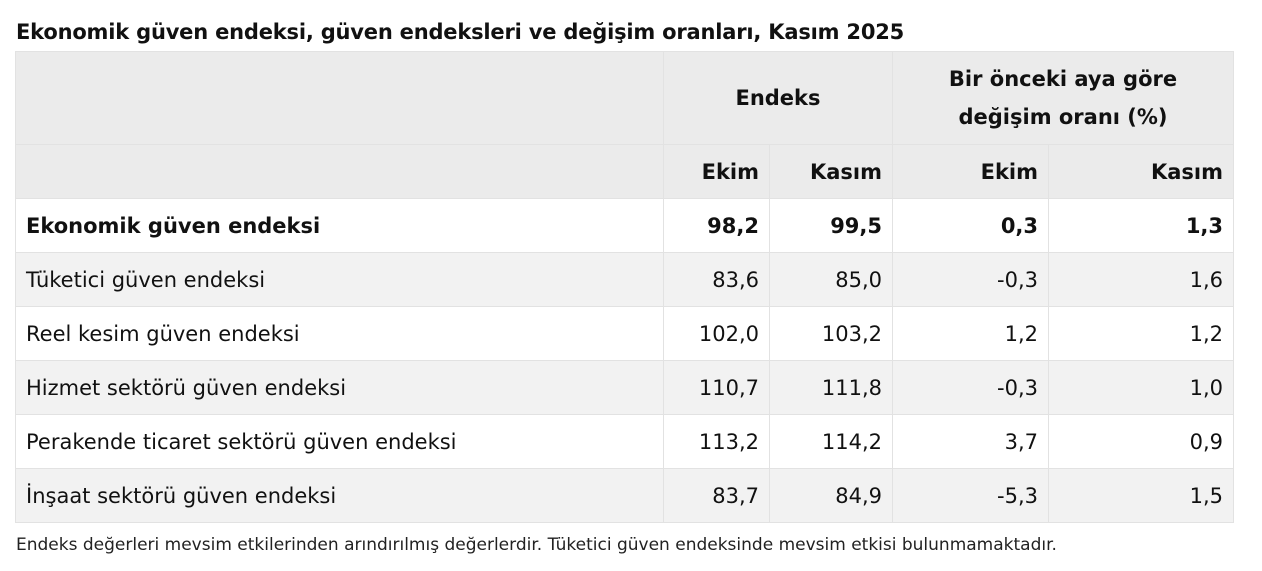  I want to click on header-kasim-change: Kasım, so click(1141, 171).